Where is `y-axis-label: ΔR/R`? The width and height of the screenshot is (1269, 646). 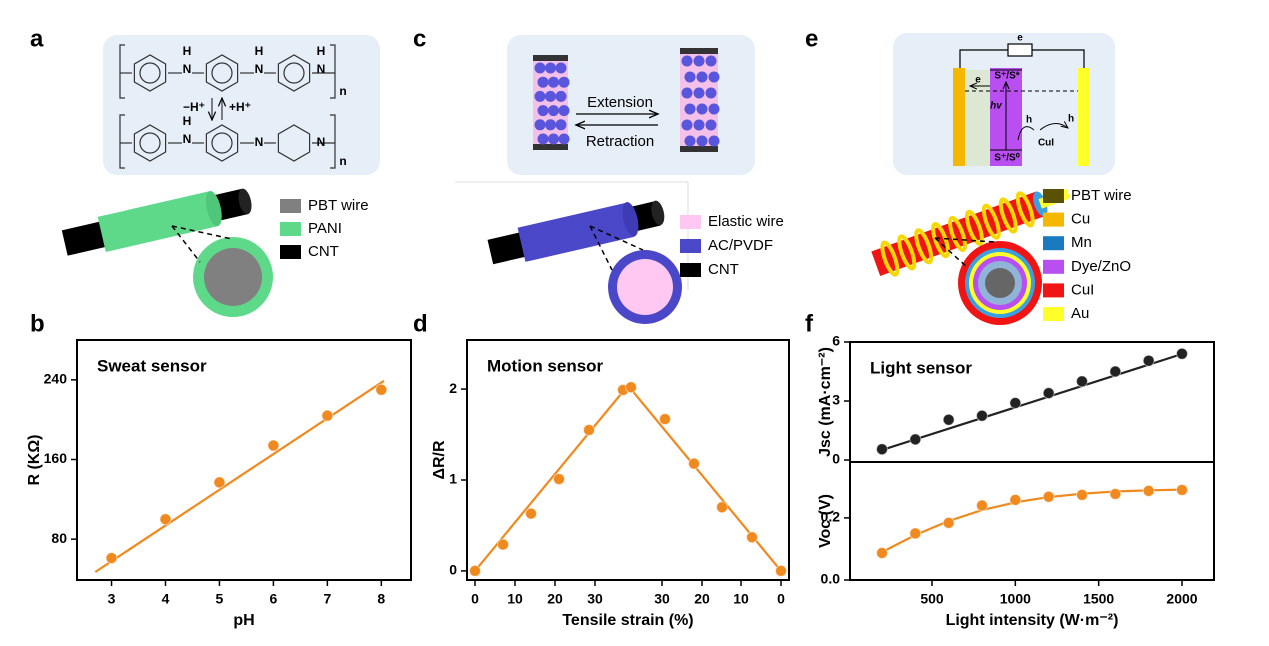 y-axis-label: ΔR/R is located at coordinates (439, 460).